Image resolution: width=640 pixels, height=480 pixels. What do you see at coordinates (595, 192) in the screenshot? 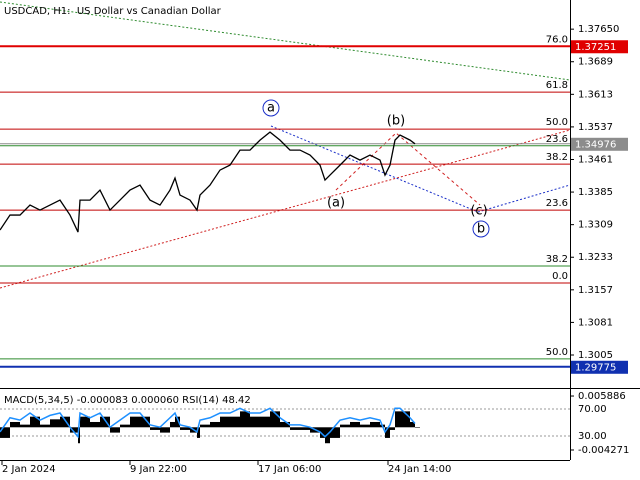
I see `y-tick-label: 1.3385` at bounding box center [595, 192].